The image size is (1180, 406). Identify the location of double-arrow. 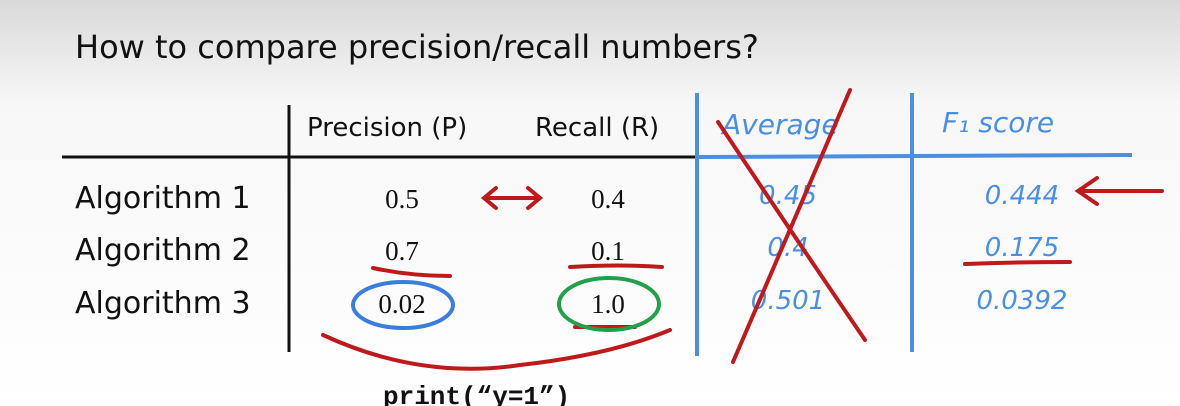
(512, 198).